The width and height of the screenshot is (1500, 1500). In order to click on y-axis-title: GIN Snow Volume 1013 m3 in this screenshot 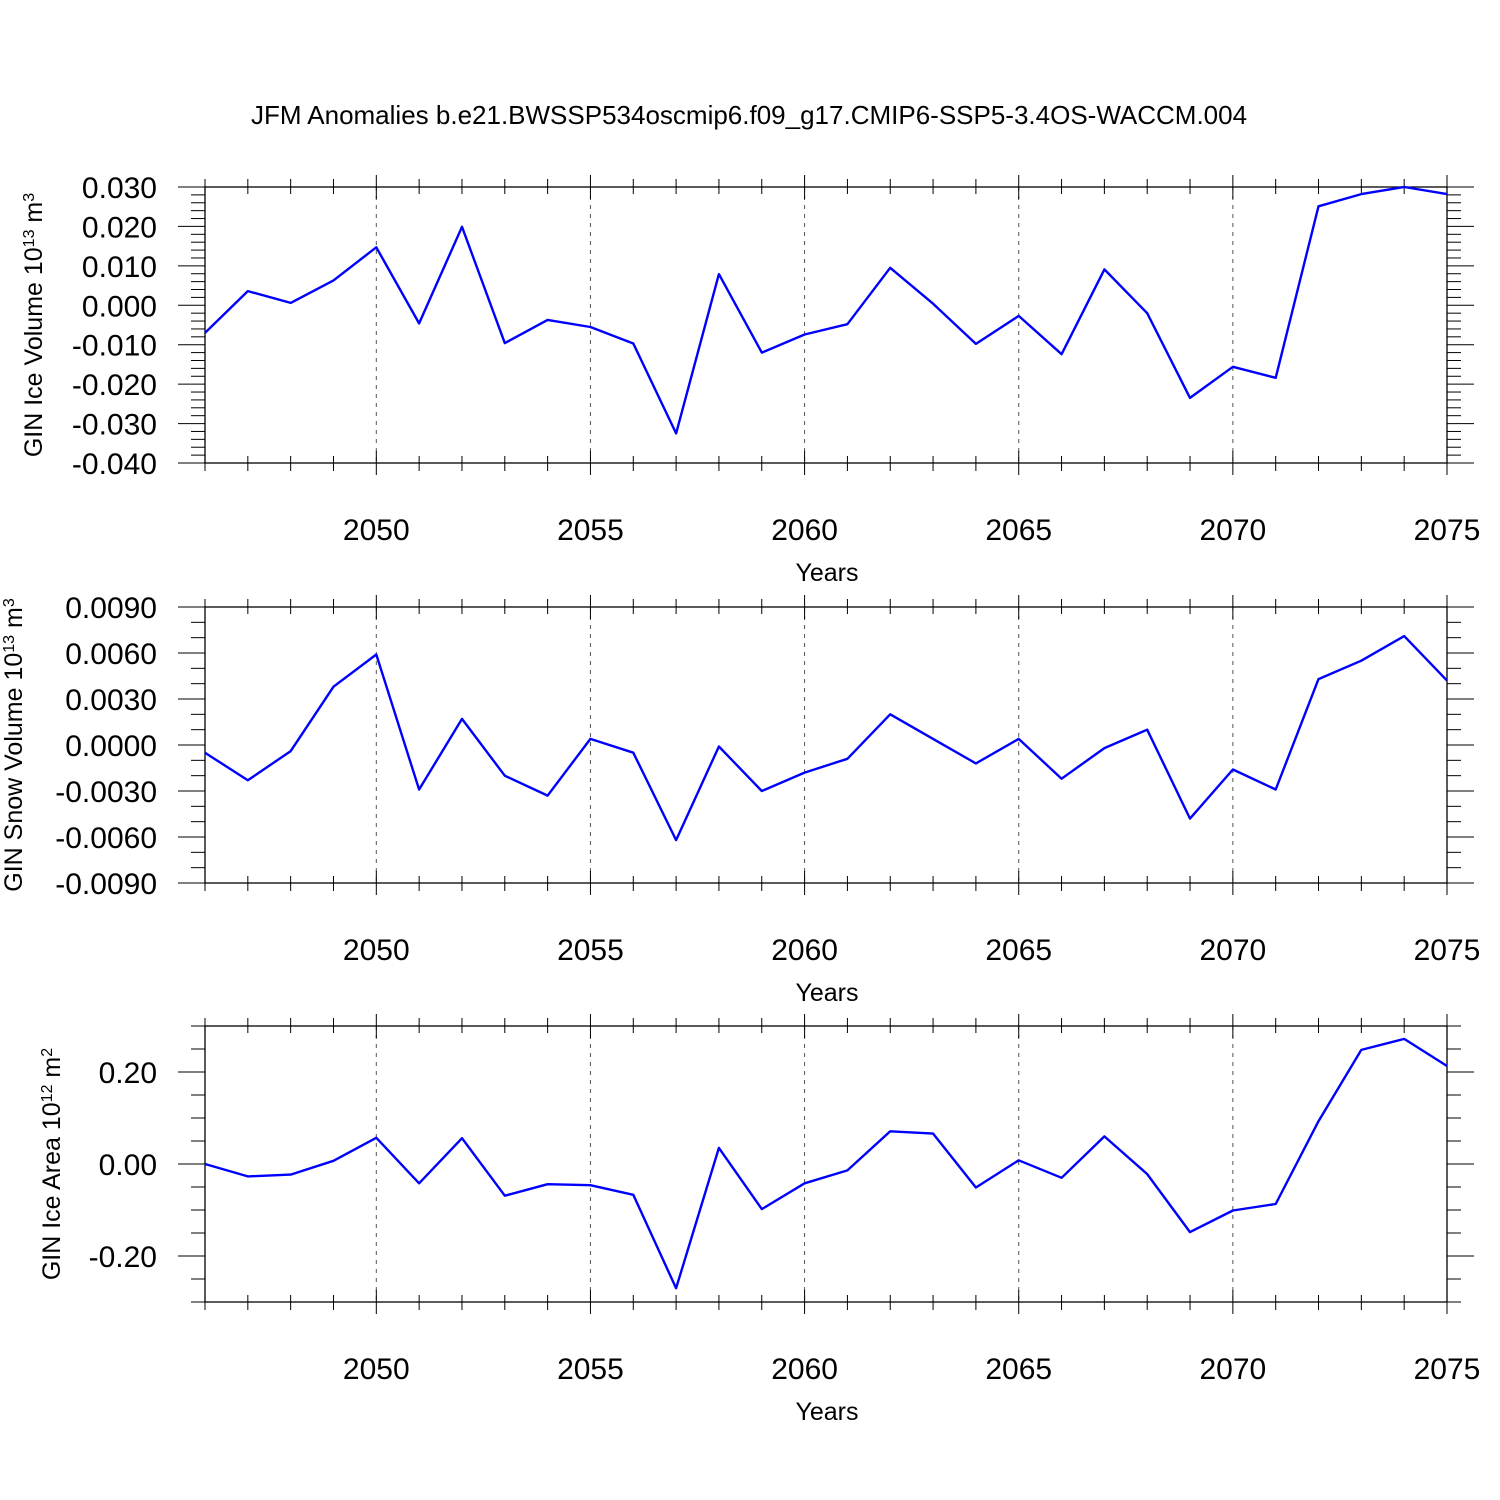, I will do `click(14, 745)`.